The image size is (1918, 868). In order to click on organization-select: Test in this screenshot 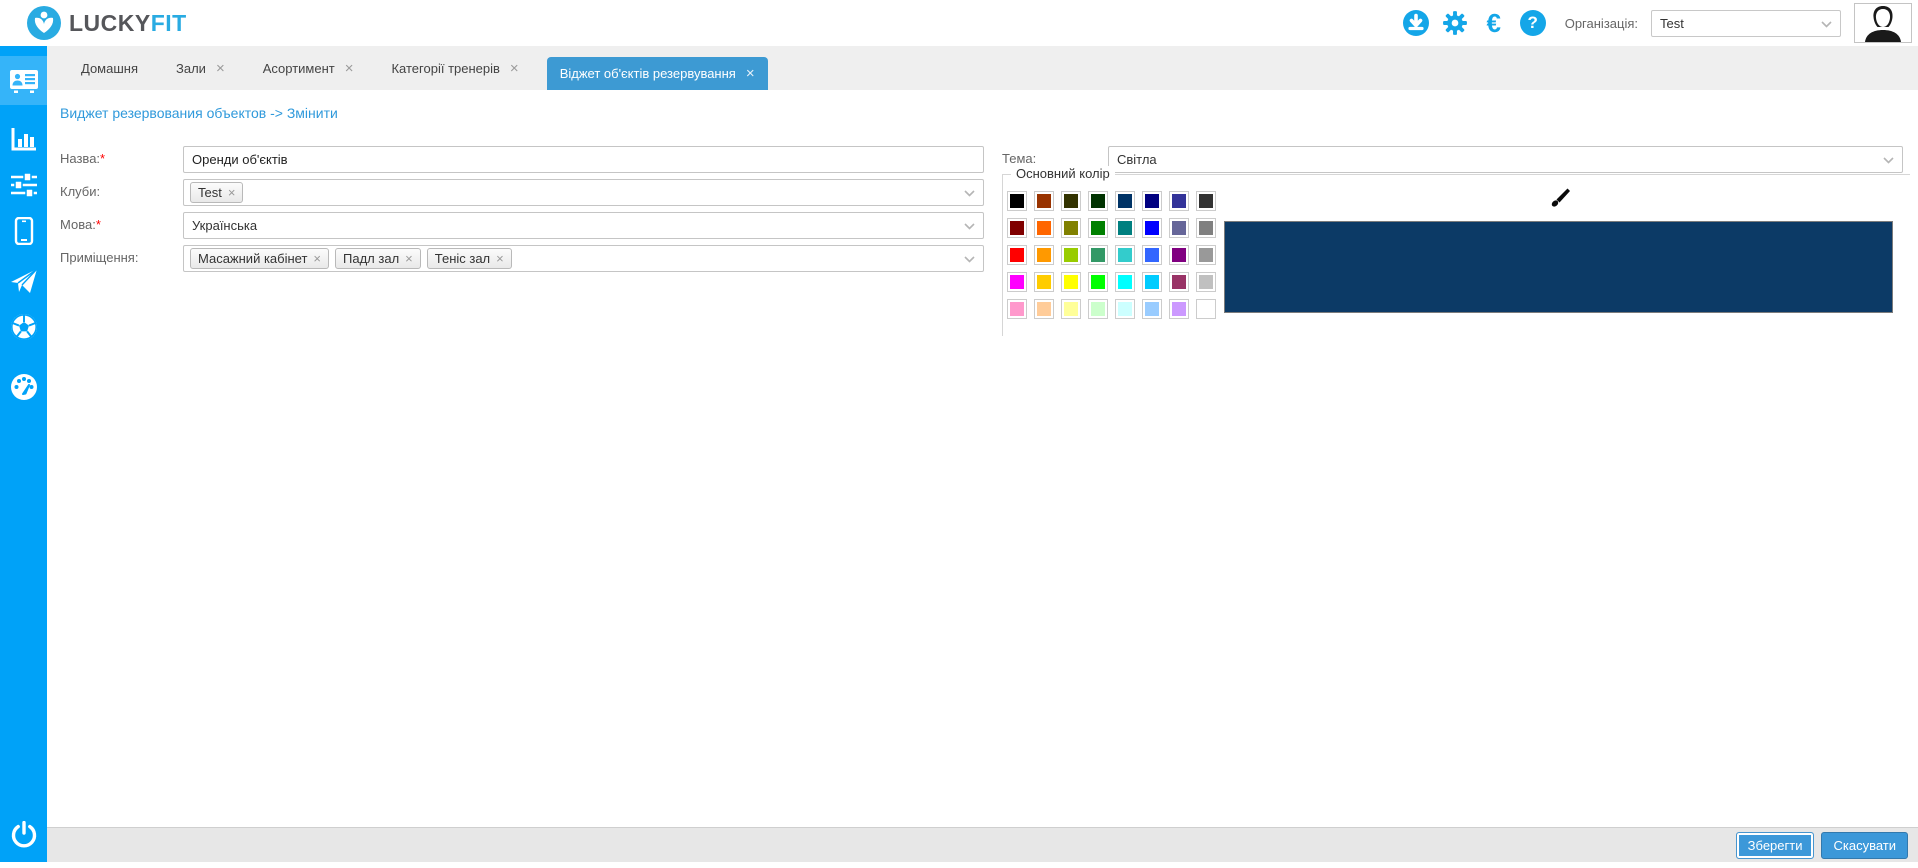, I will do `click(1746, 23)`.